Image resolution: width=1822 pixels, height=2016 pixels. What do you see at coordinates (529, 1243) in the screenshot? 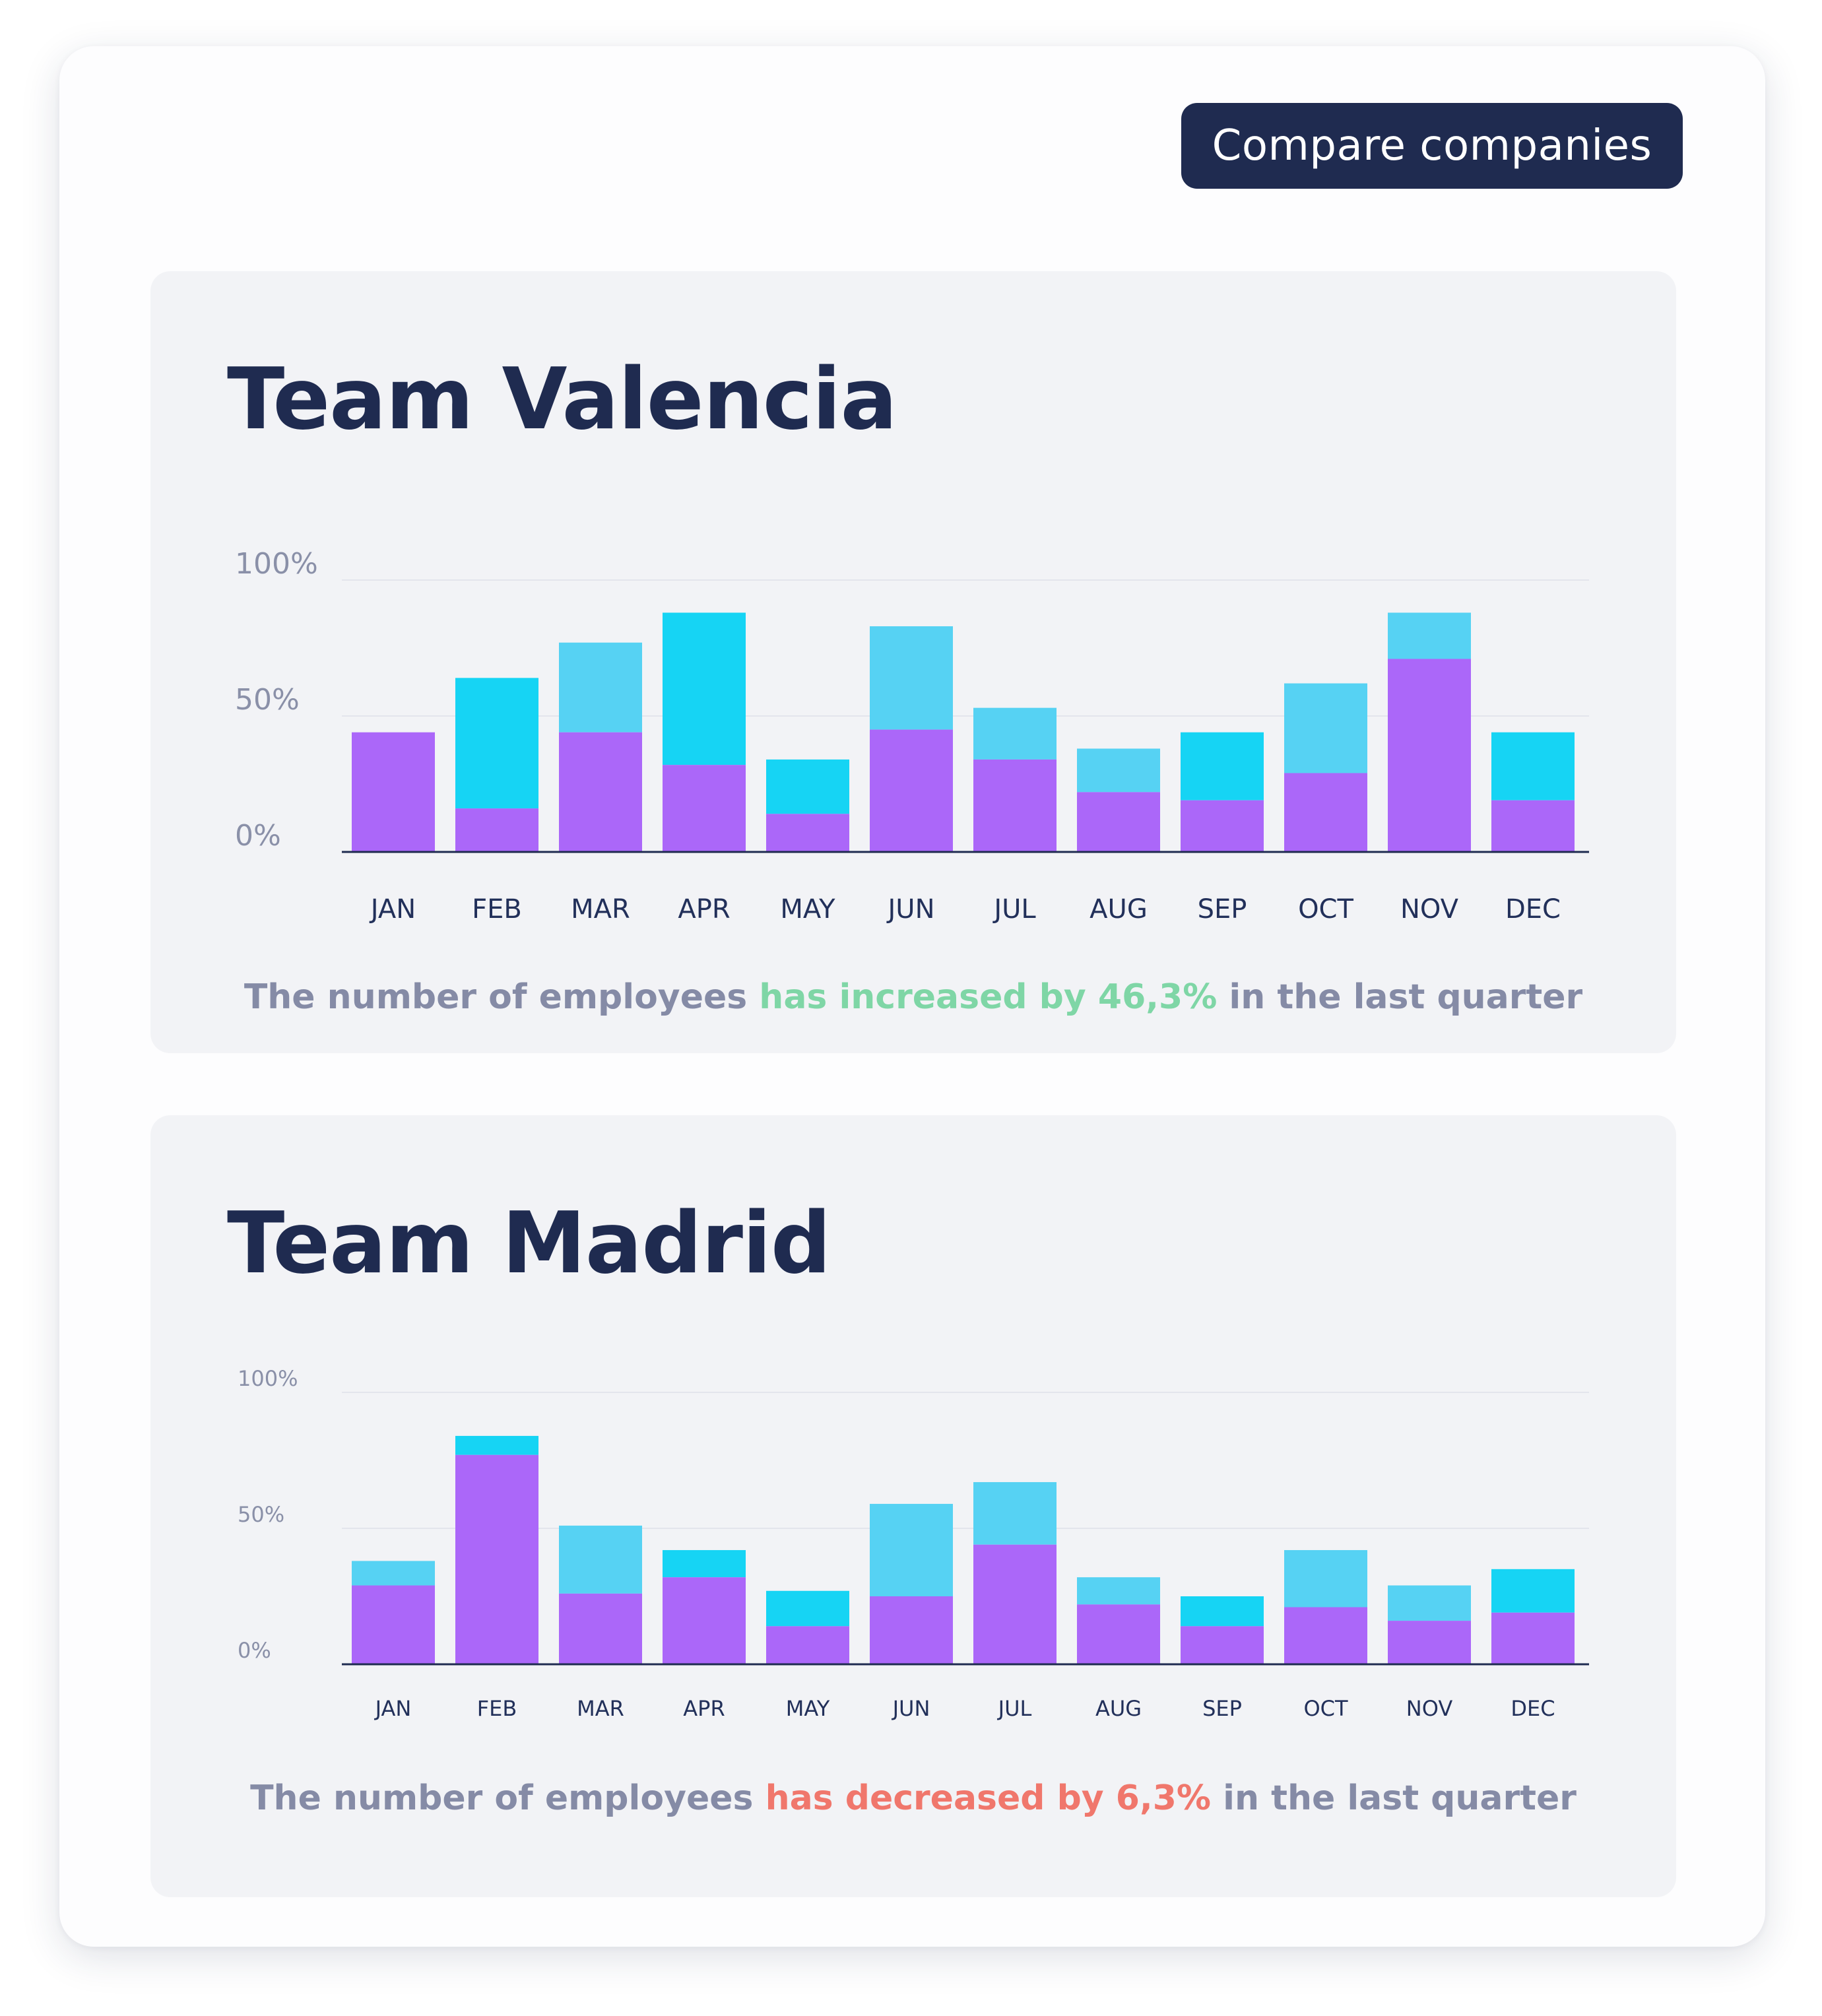
I see `panel-title: Team Madrid` at bounding box center [529, 1243].